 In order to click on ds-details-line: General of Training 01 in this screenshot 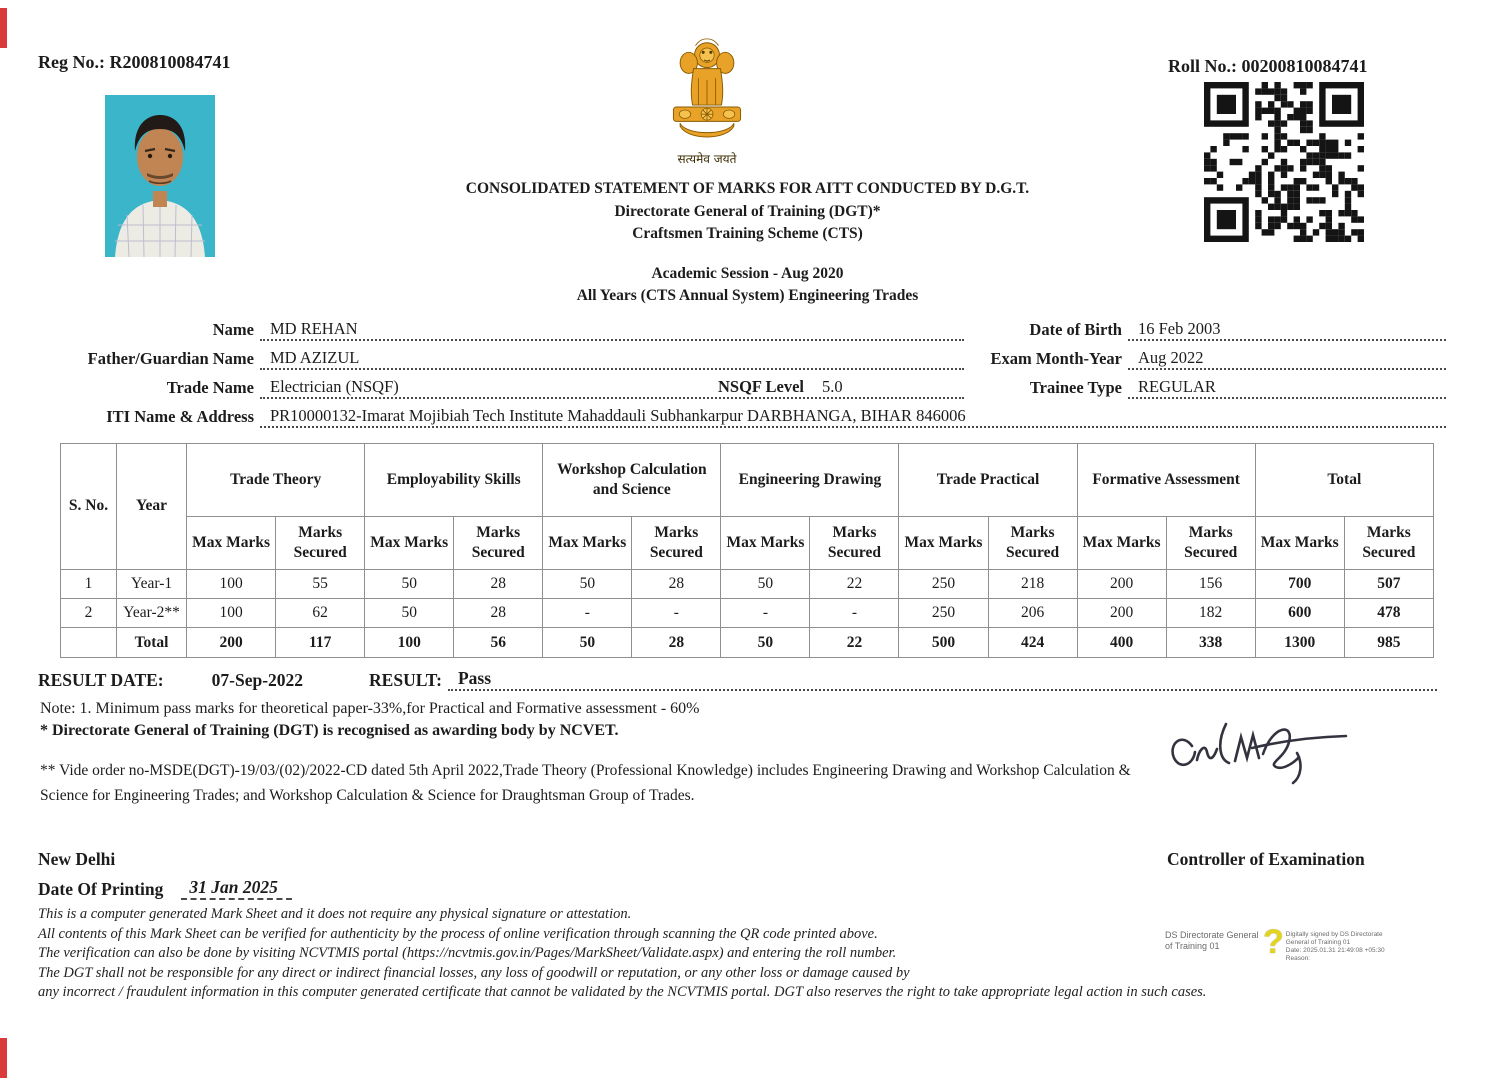, I will do `click(1318, 942)`.